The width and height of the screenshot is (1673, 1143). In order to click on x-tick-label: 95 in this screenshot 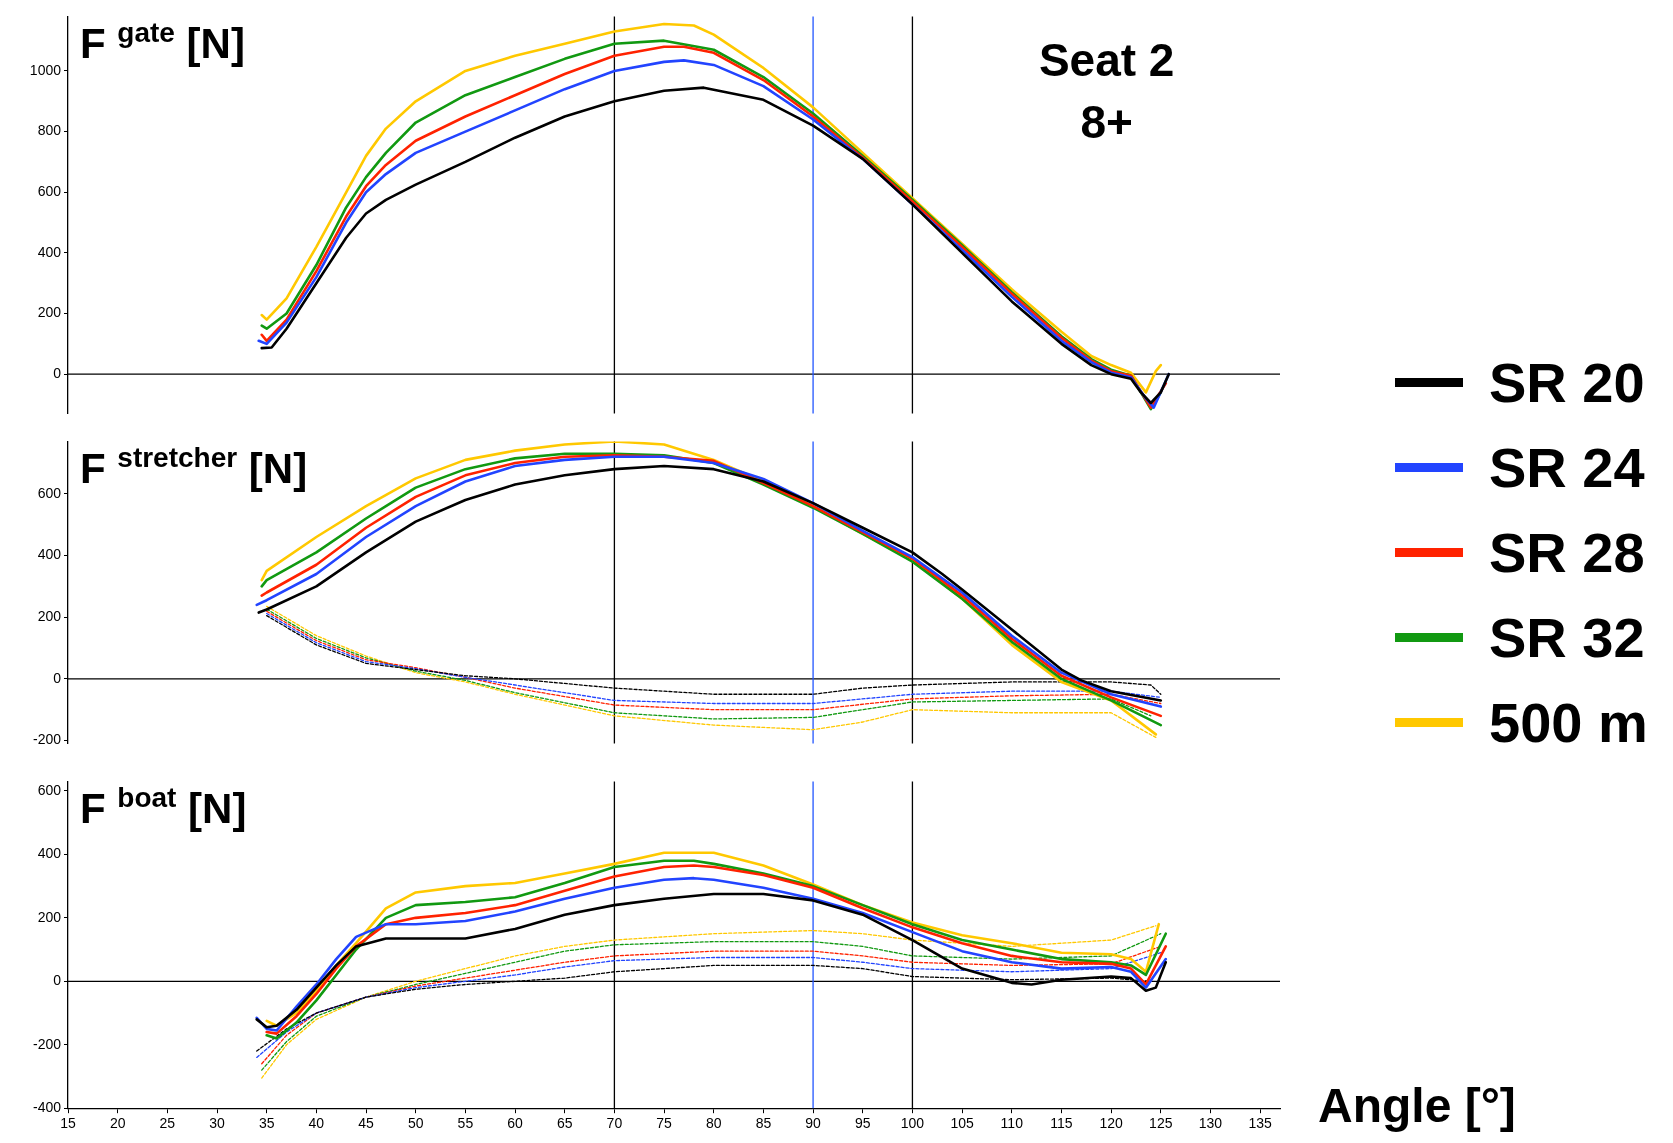, I will do `click(862, 1123)`.